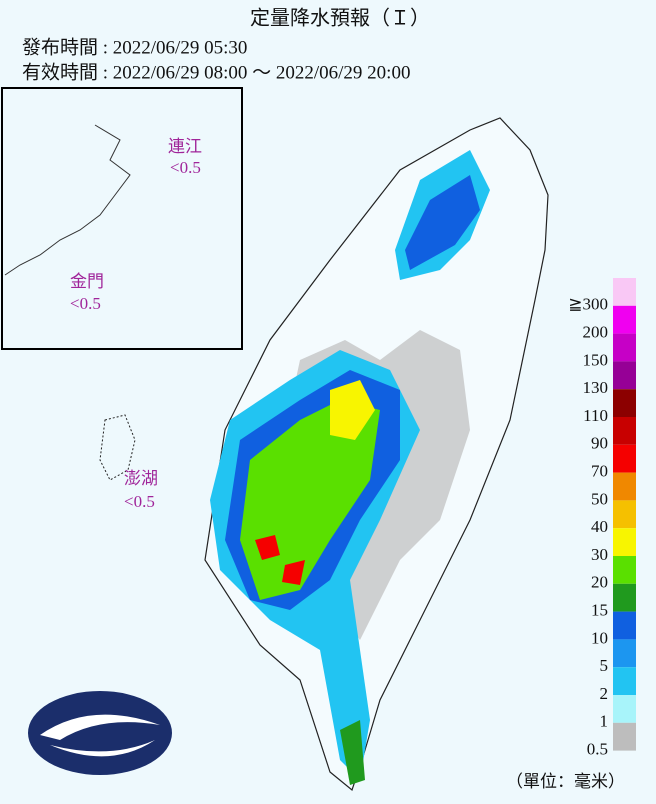 The width and height of the screenshot is (656, 804). What do you see at coordinates (599, 610) in the screenshot?
I see `legend-label: 15` at bounding box center [599, 610].